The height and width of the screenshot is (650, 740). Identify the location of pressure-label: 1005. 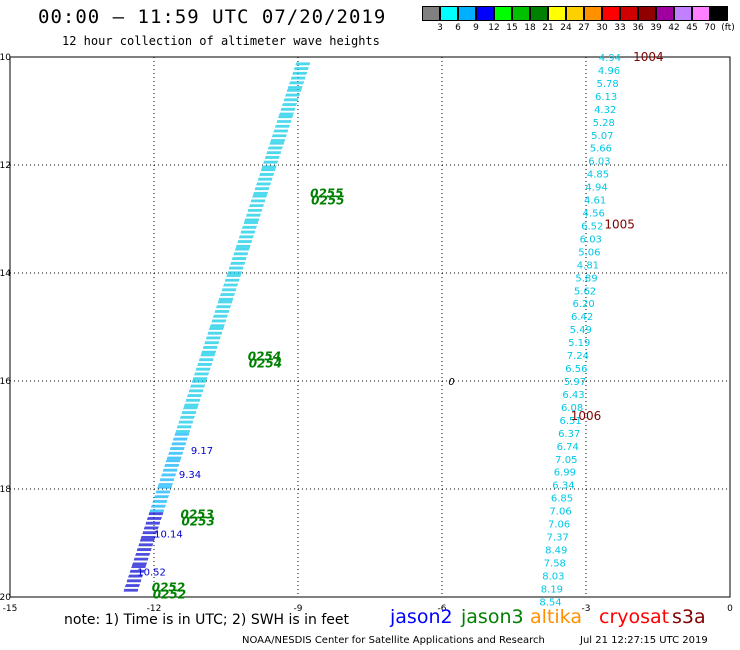
(619, 224).